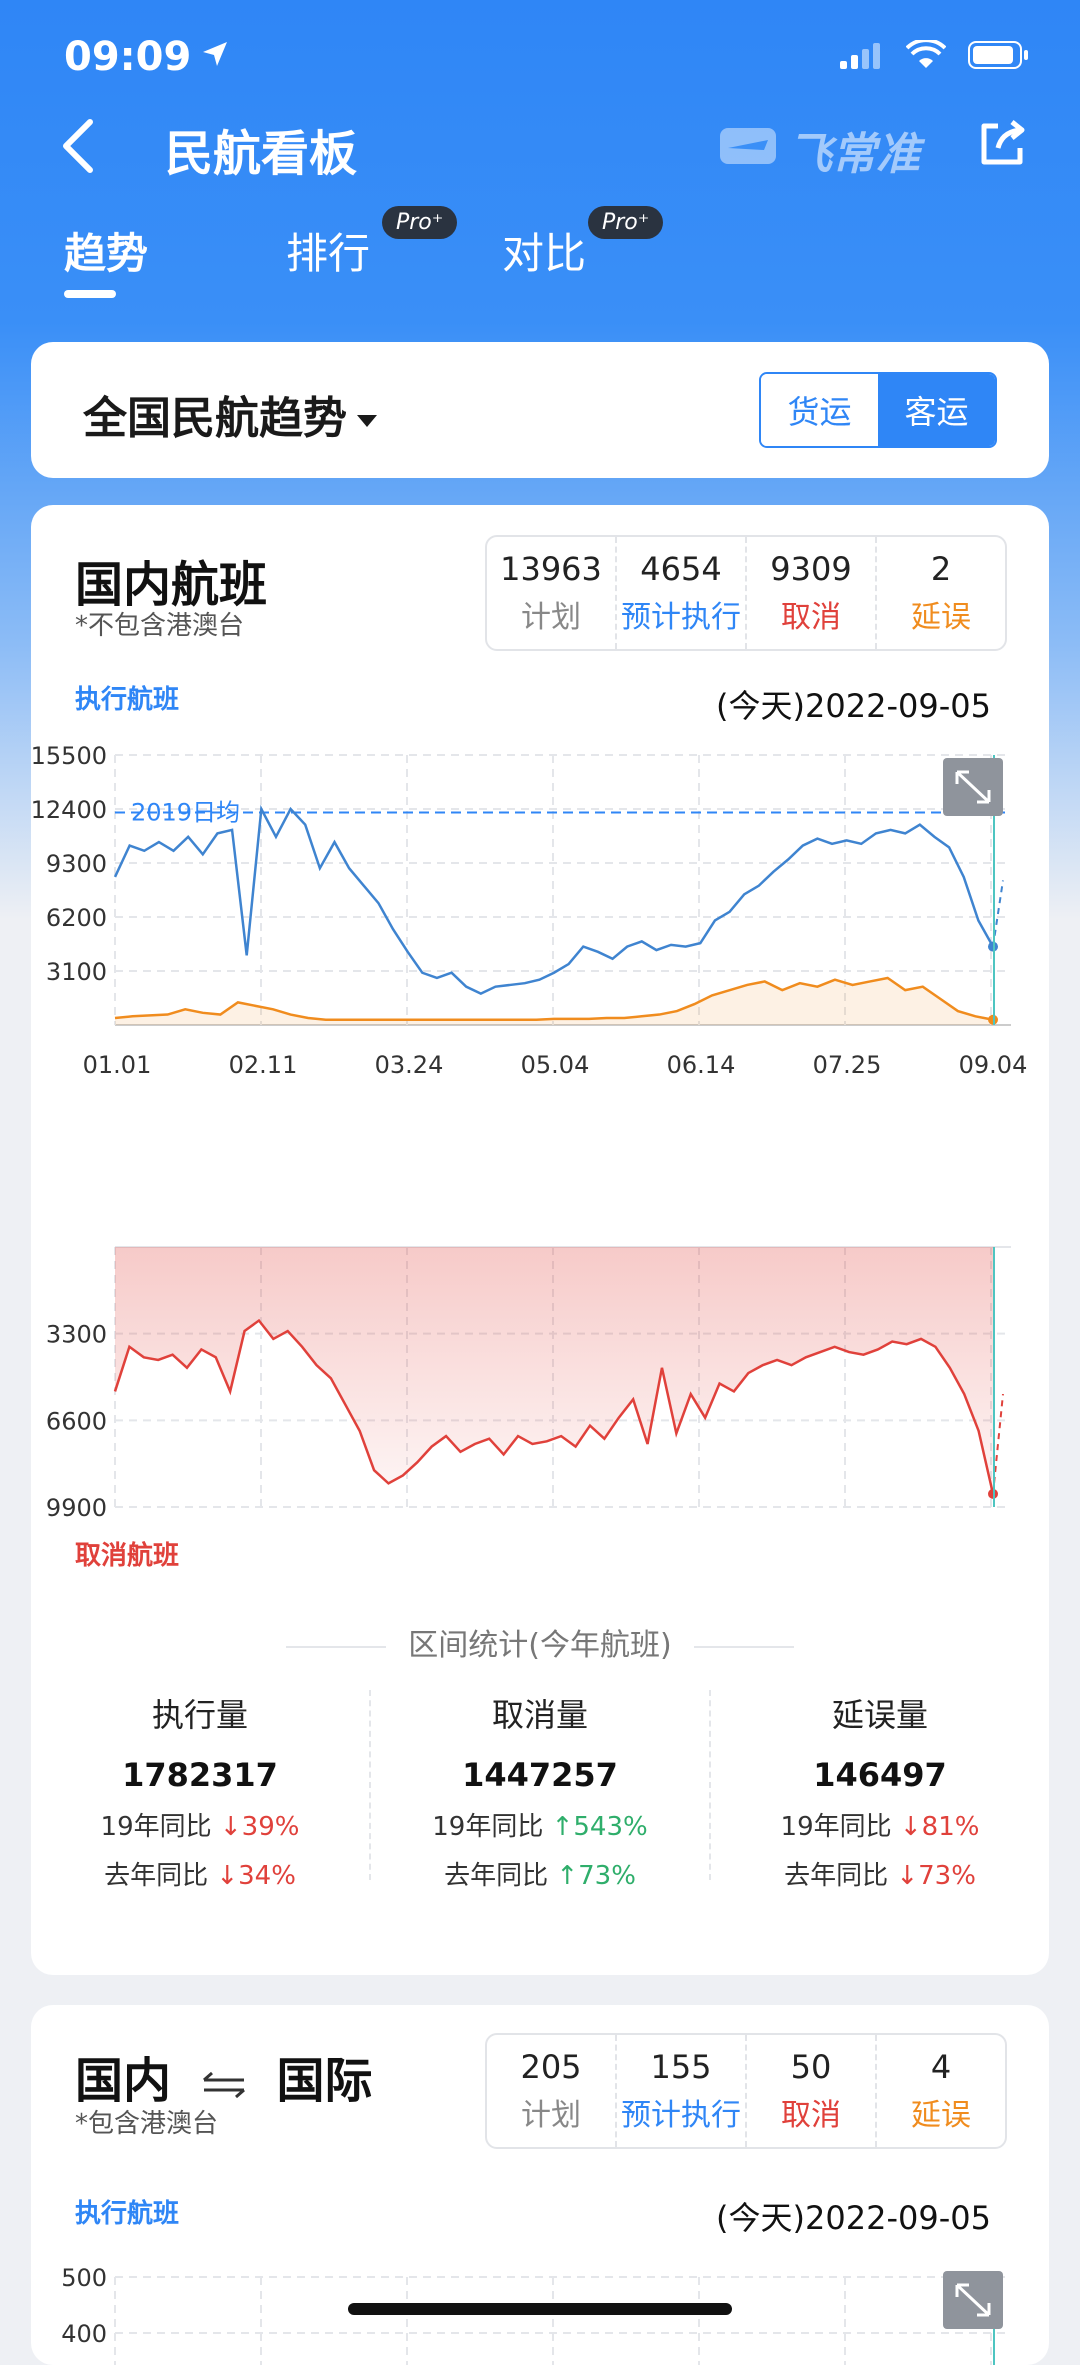 This screenshot has width=1080, height=2365. Describe the element at coordinates (941, 569) in the screenshot. I see `stat-number: 2` at that location.